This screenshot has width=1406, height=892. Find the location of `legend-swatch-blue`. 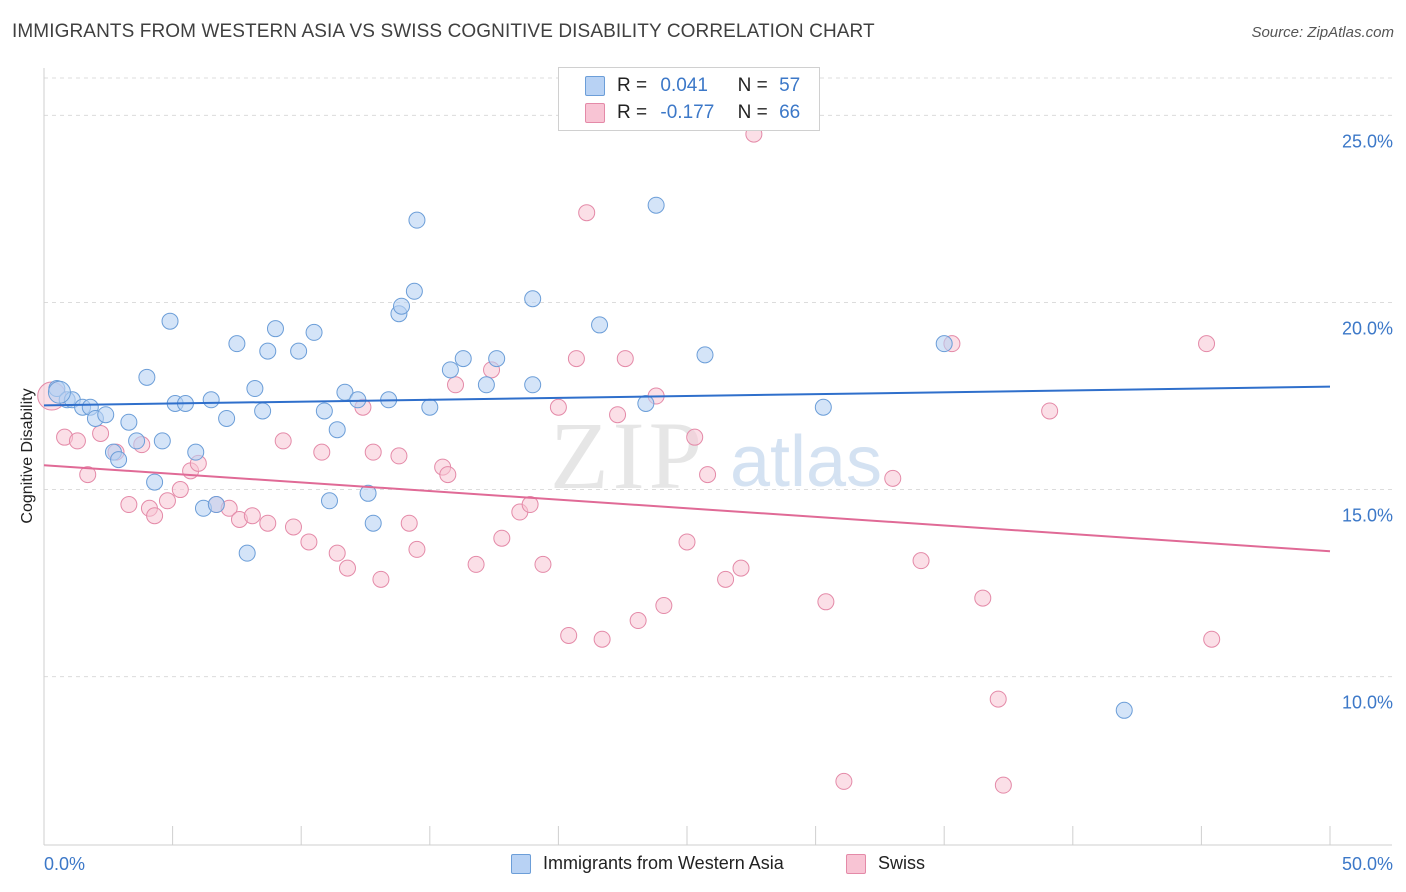

legend-swatch-blue is located at coordinates (595, 86).